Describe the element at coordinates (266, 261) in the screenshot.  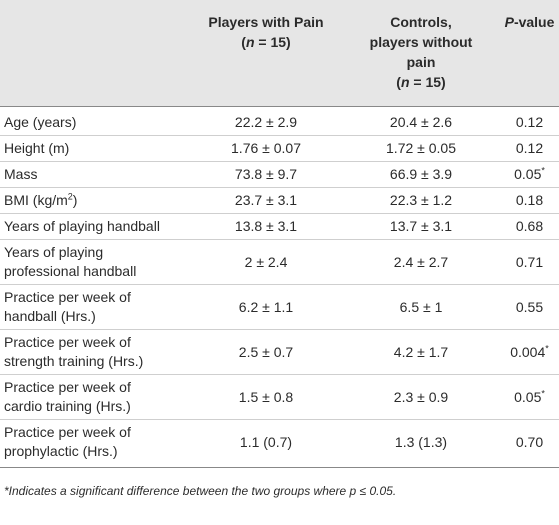
I see `text-segment: 2 ± 2.4` at that location.